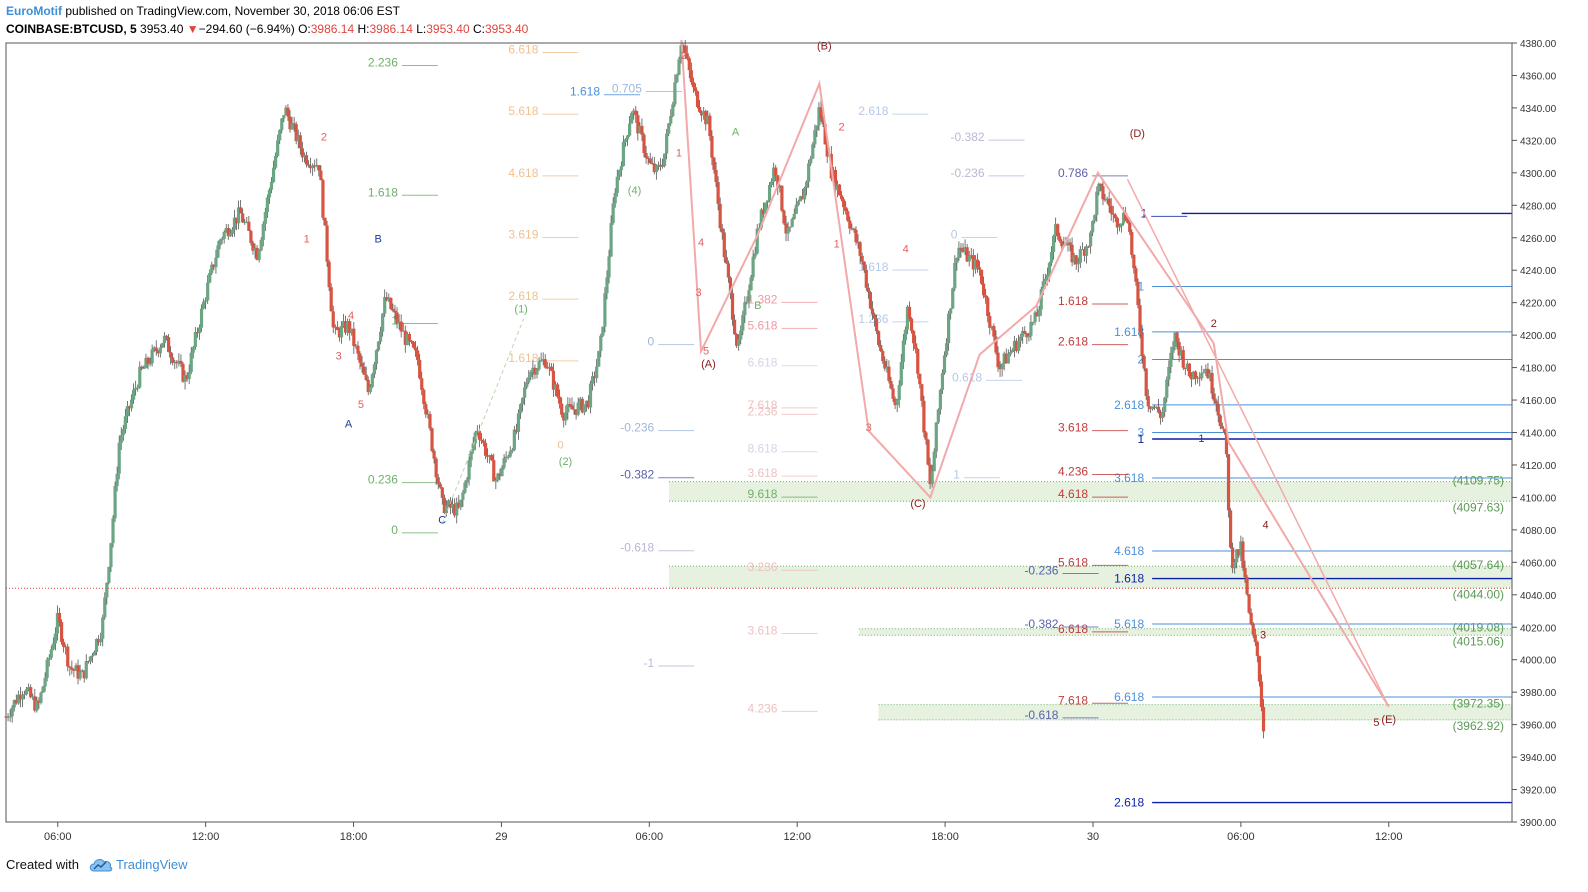 The width and height of the screenshot is (1588, 892). What do you see at coordinates (152, 864) in the screenshot?
I see `tradingview-brand: TradingView` at bounding box center [152, 864].